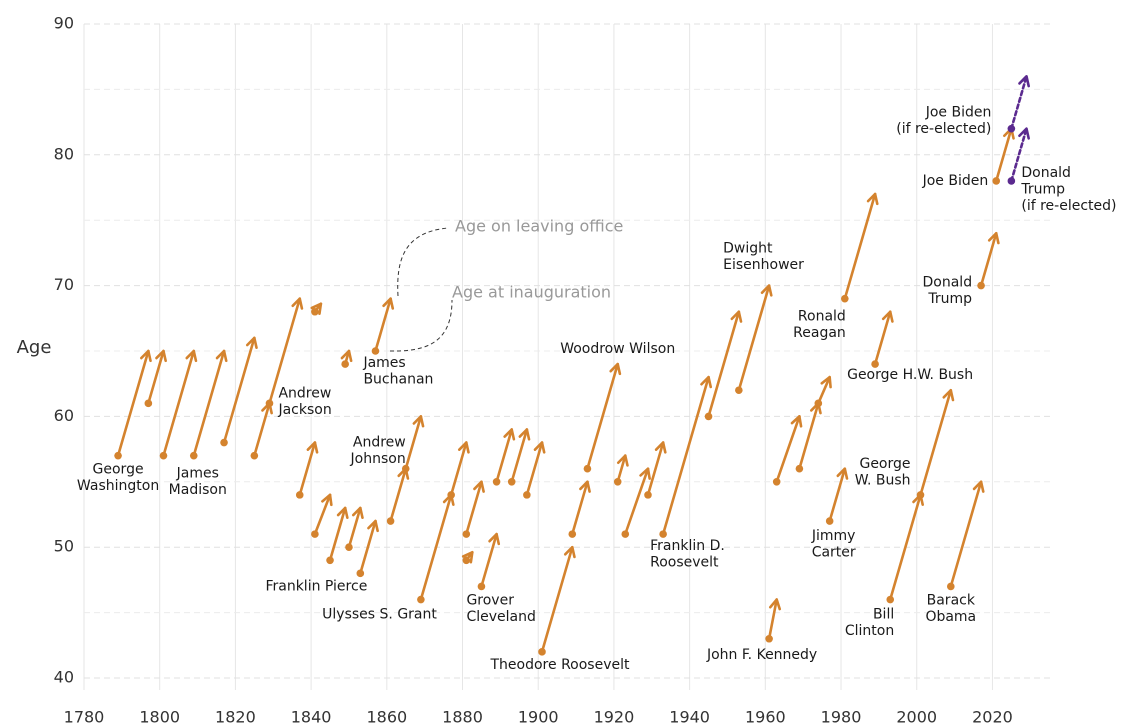 This screenshot has height=728, width=1122. Describe the element at coordinates (500, 617) in the screenshot. I see `arrow-label: Cleveland` at that location.